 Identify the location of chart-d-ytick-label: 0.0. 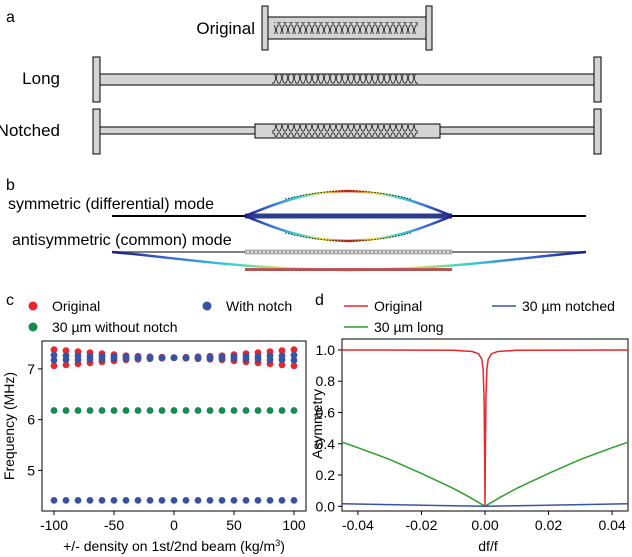
(326, 506).